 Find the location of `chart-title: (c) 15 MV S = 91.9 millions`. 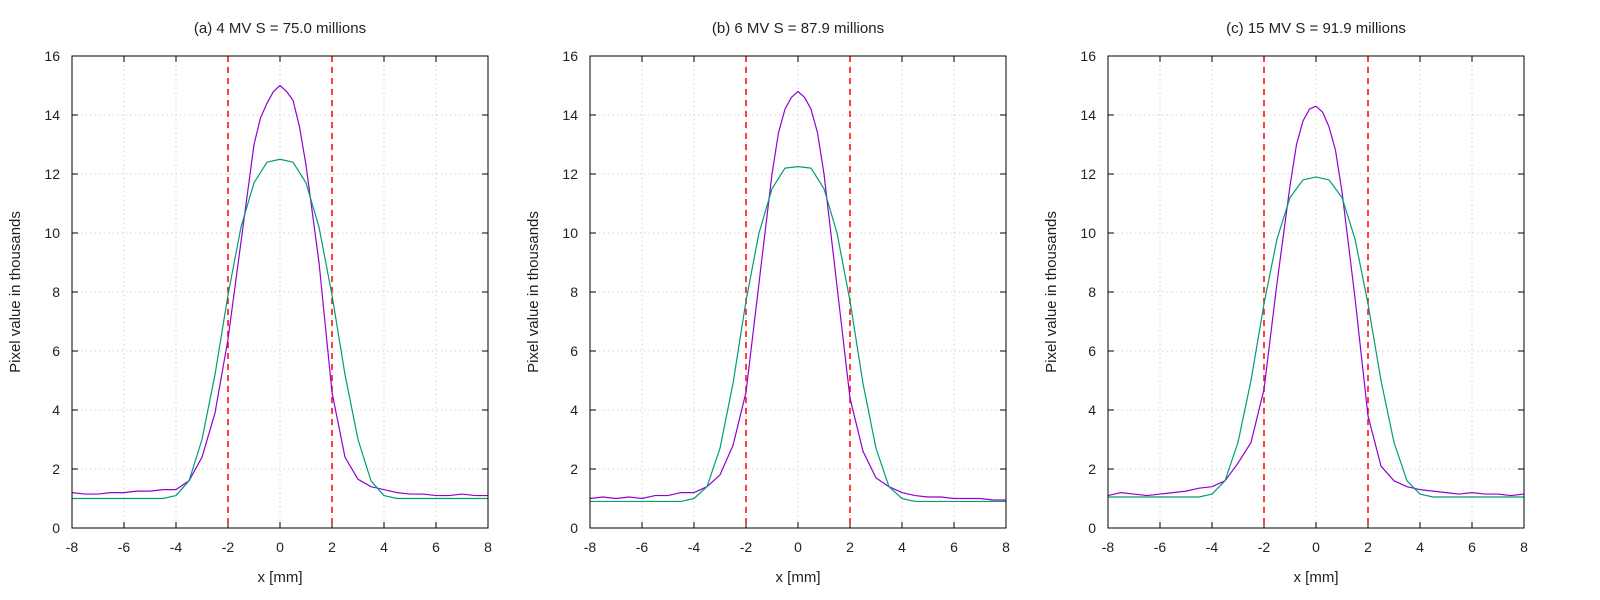

chart-title: (c) 15 MV S = 91.9 millions is located at coordinates (1316, 28).